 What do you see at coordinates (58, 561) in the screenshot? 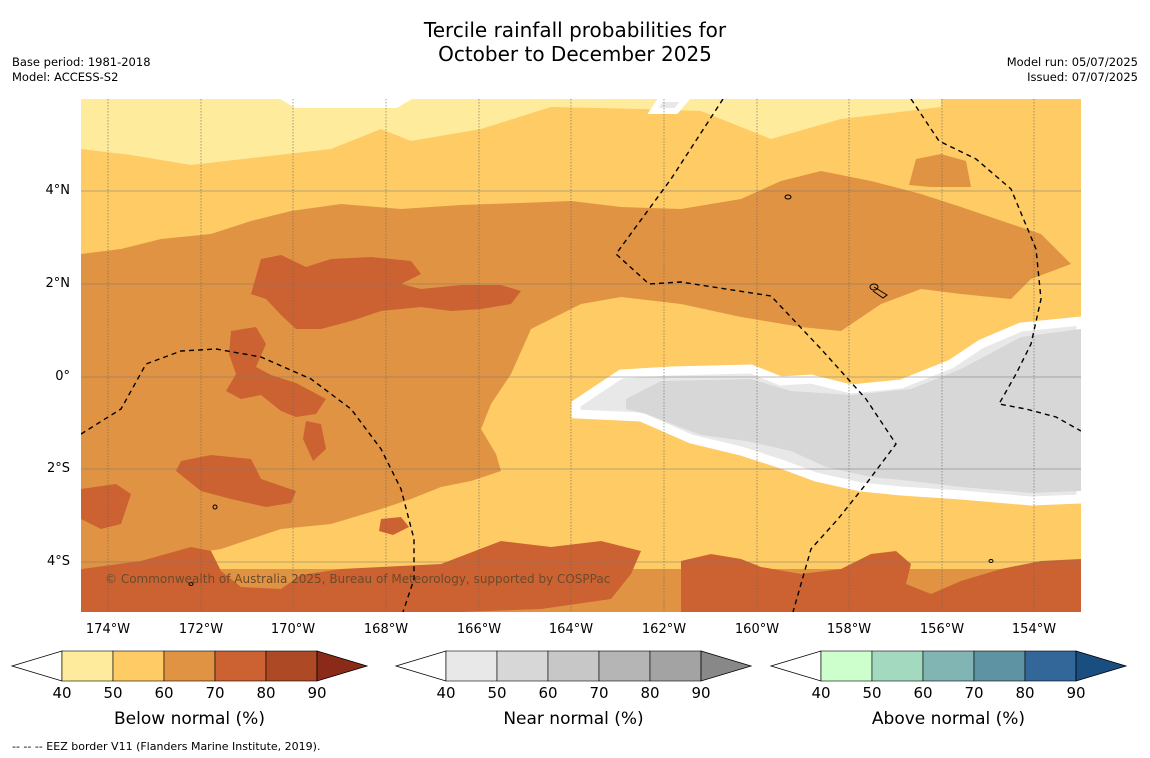
I see `lat-label-4s: 4°S` at bounding box center [58, 561].